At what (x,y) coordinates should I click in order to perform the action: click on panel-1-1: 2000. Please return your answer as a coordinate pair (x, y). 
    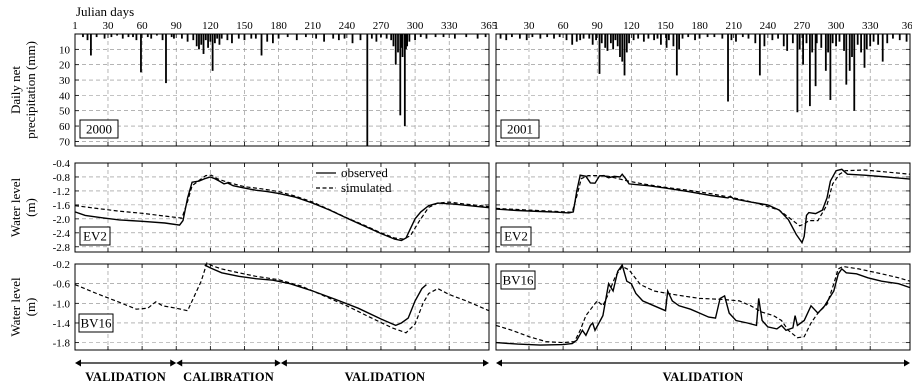
    Looking at the image, I should click on (282, 90).